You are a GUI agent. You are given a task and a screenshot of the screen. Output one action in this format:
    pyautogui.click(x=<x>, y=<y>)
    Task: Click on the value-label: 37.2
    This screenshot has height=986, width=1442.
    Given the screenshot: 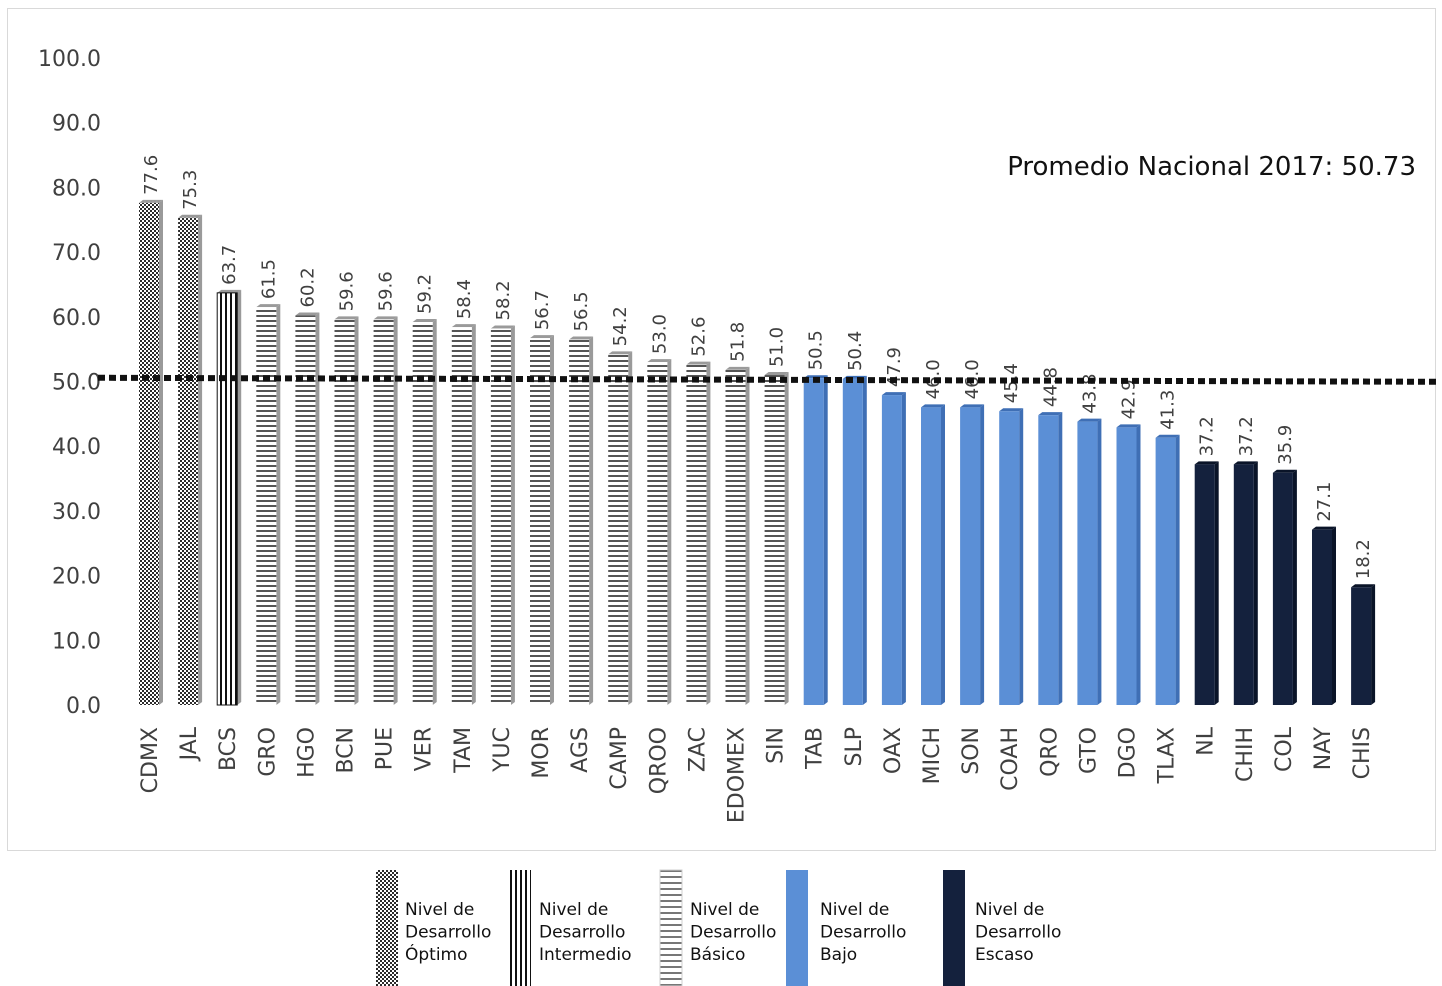 What is the action you would take?
    pyautogui.click(x=1207, y=436)
    